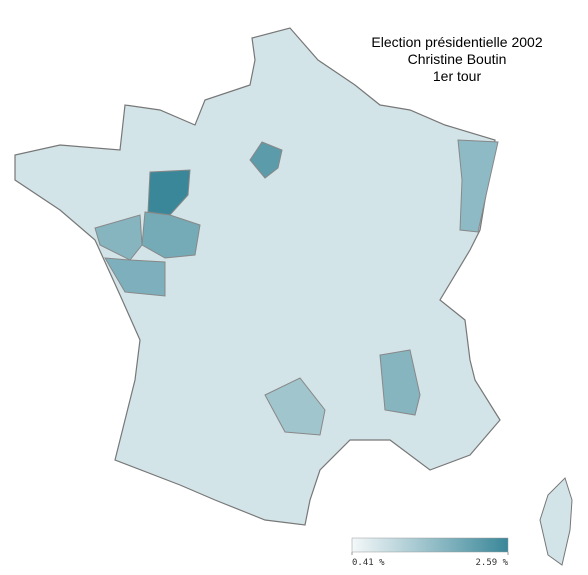 Image resolution: width=588 pixels, height=575 pixels. Describe the element at coordinates (456, 42) in the screenshot. I see `title: Election présidentielle 2002` at that location.